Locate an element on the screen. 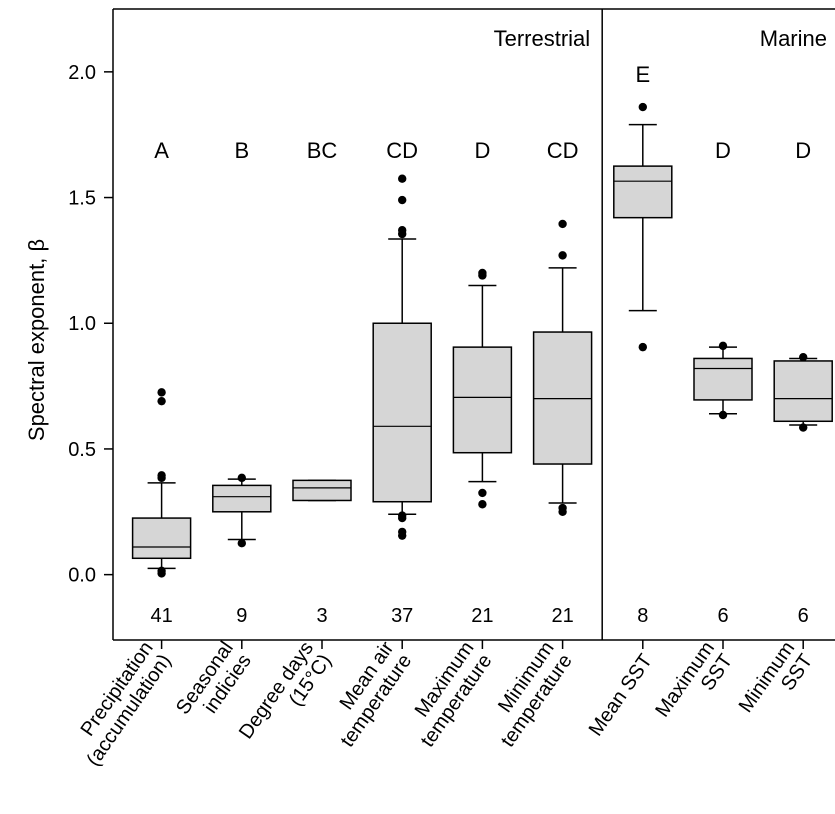  x-category-label: Mean airtemperature is located at coordinates (367, 694).